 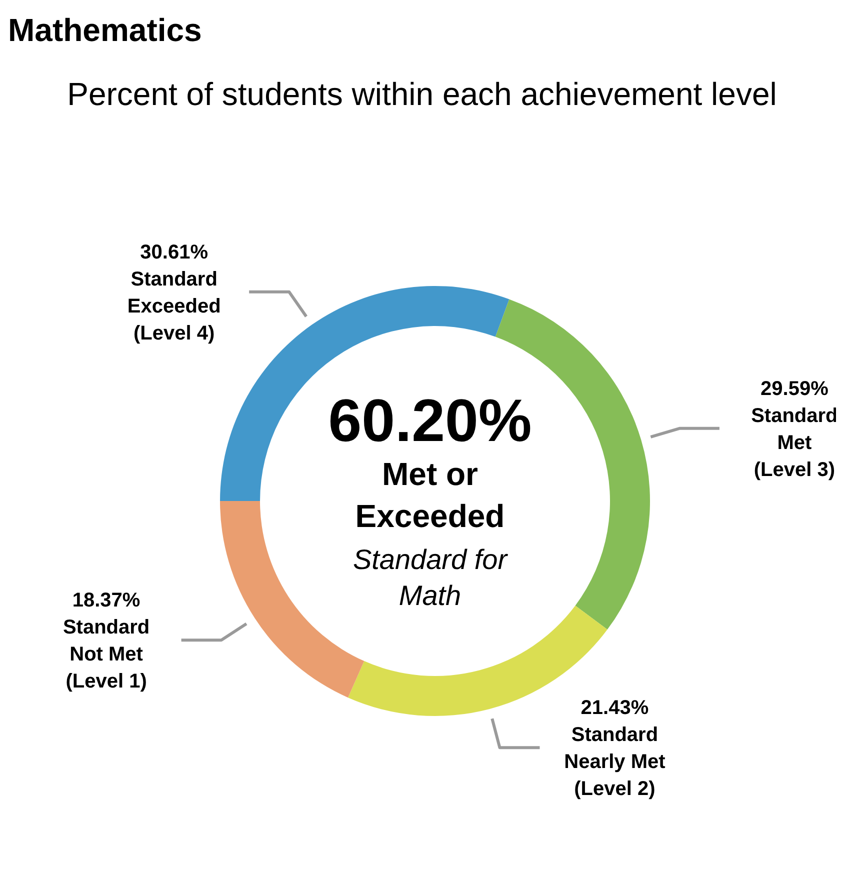 I want to click on slice-label: Standard Not Met (Level 1), so click(x=106, y=654).